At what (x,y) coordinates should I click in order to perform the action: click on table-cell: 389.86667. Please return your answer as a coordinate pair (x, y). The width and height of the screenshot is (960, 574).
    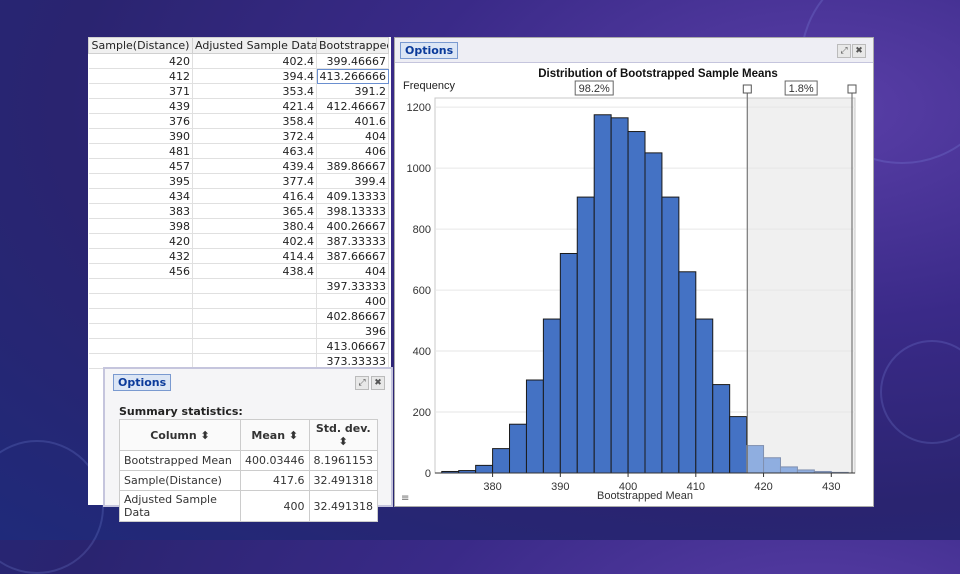
    Looking at the image, I should click on (352, 166).